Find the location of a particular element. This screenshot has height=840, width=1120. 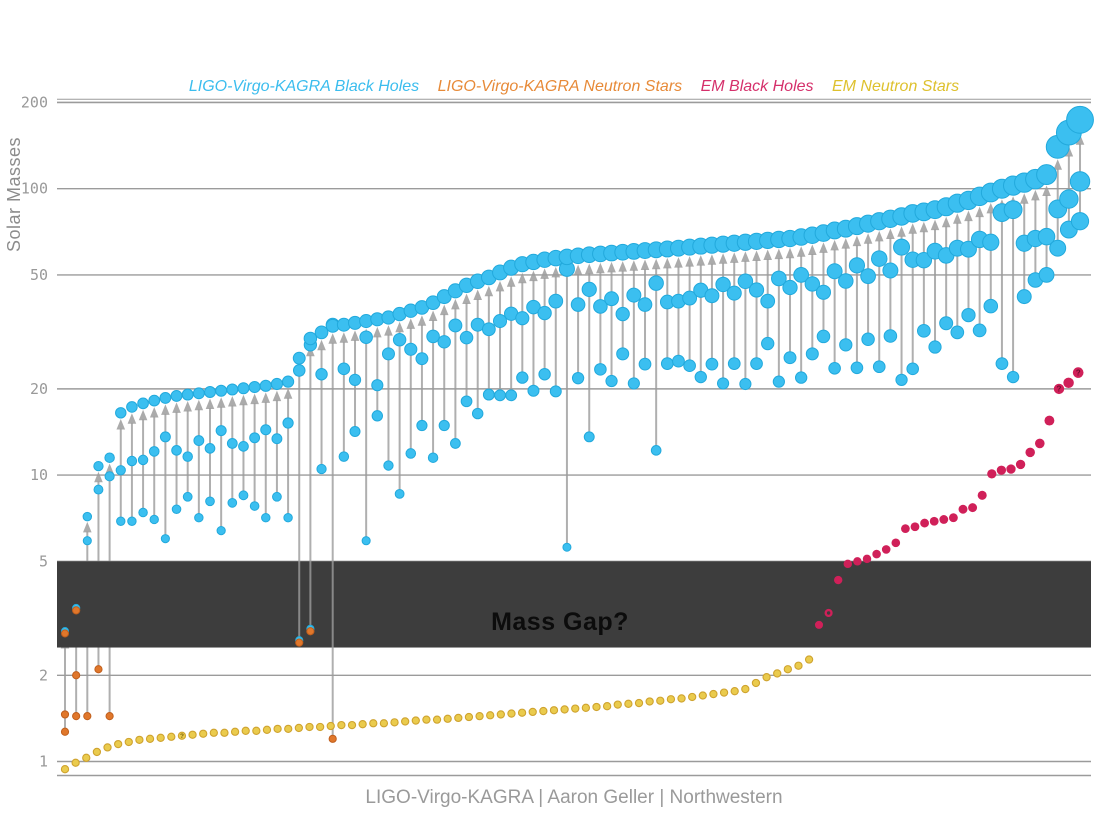

y-tick-label: 100 is located at coordinates (34, 189).